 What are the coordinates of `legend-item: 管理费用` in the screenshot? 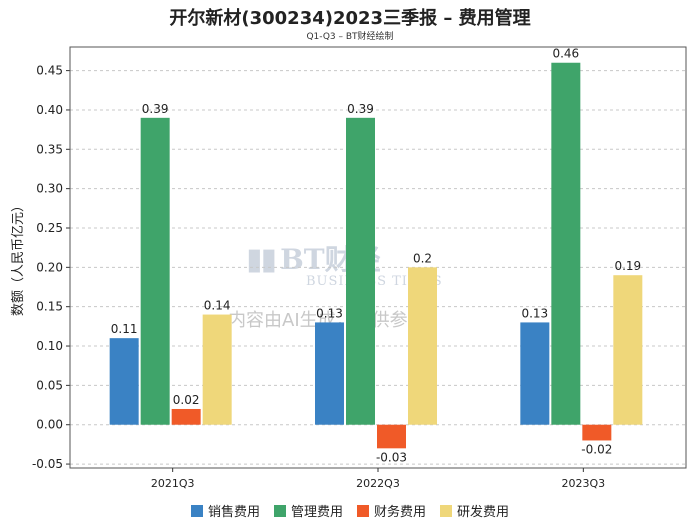 It's located at (308, 510).